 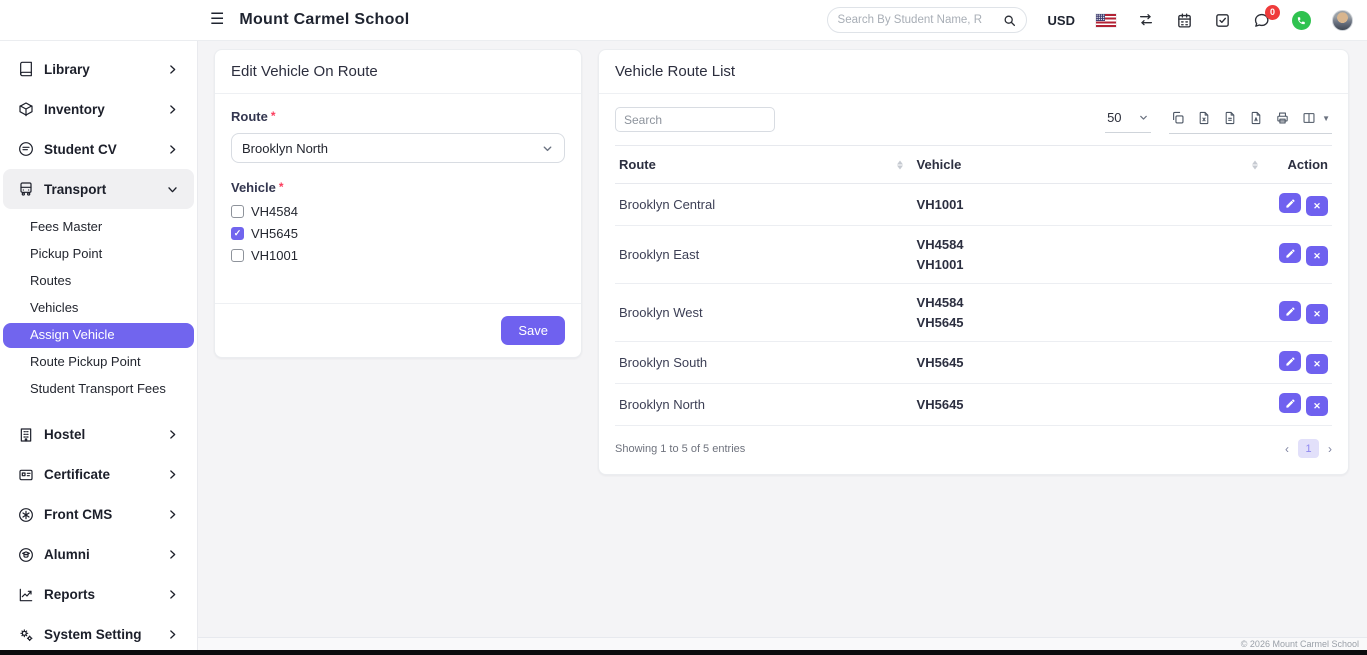 What do you see at coordinates (940, 244) in the screenshot?
I see `vehicle-value: VH4584` at bounding box center [940, 244].